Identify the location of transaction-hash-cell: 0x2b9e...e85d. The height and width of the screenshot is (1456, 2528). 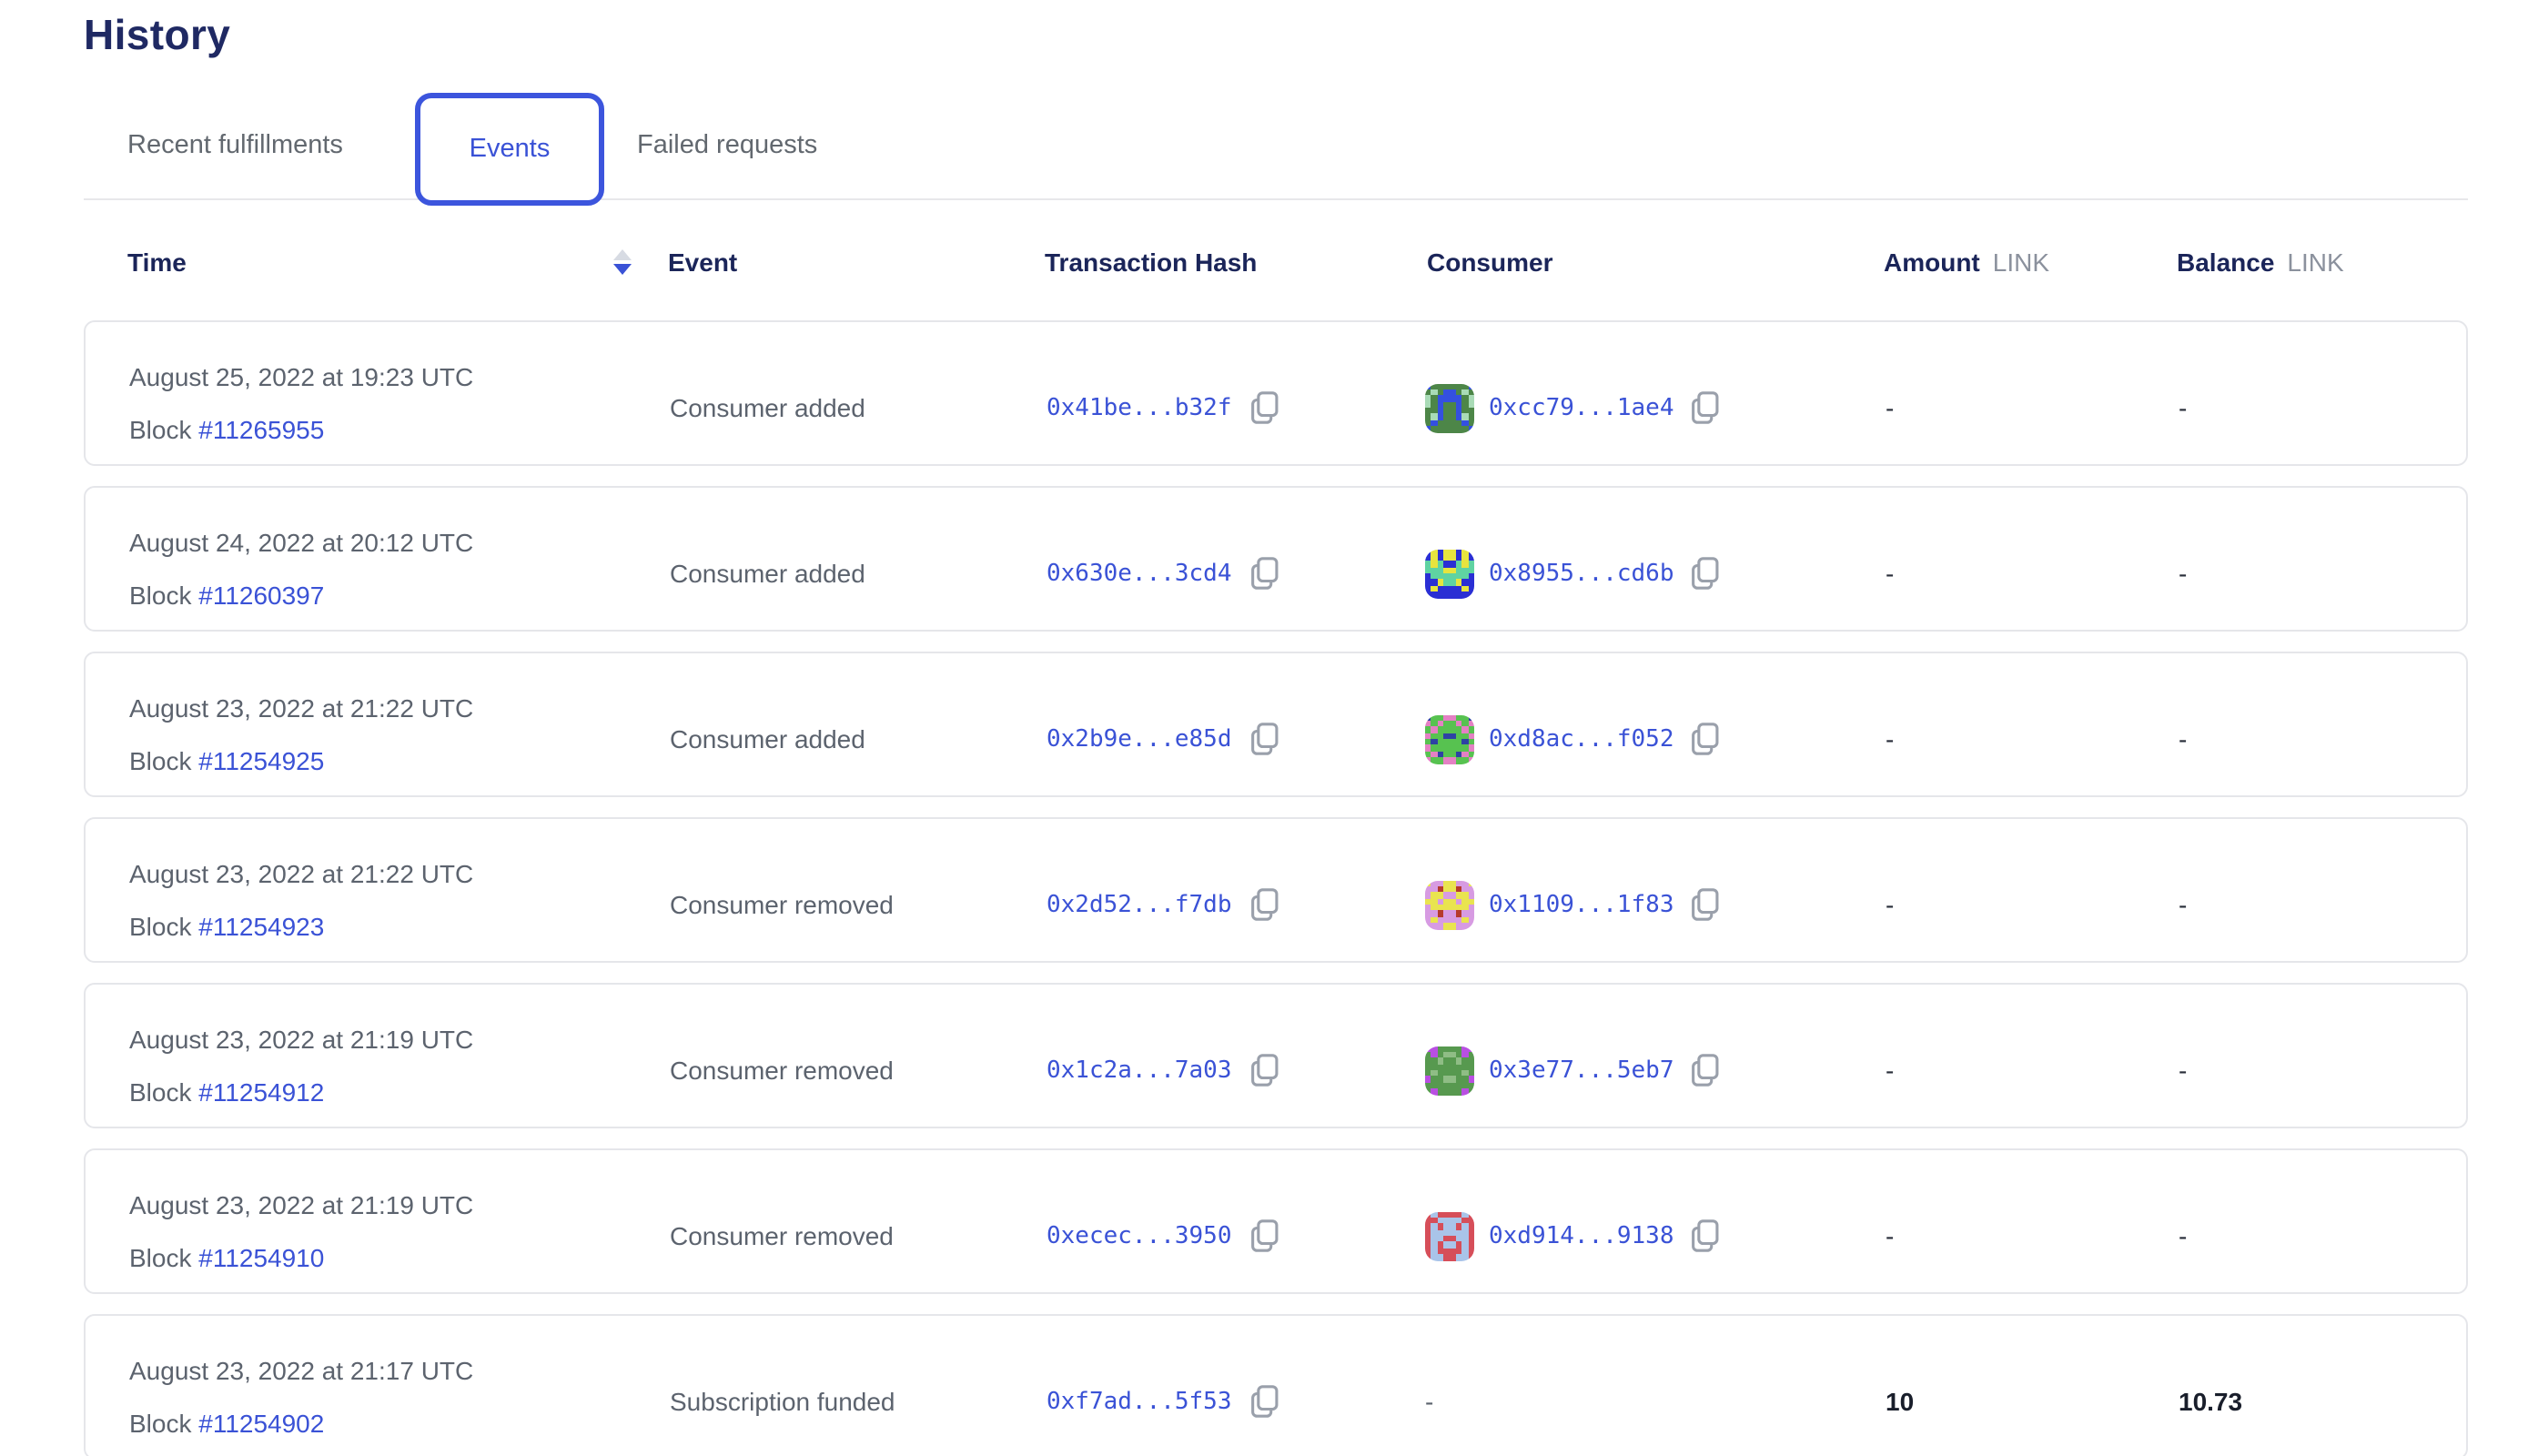
(1163, 732).